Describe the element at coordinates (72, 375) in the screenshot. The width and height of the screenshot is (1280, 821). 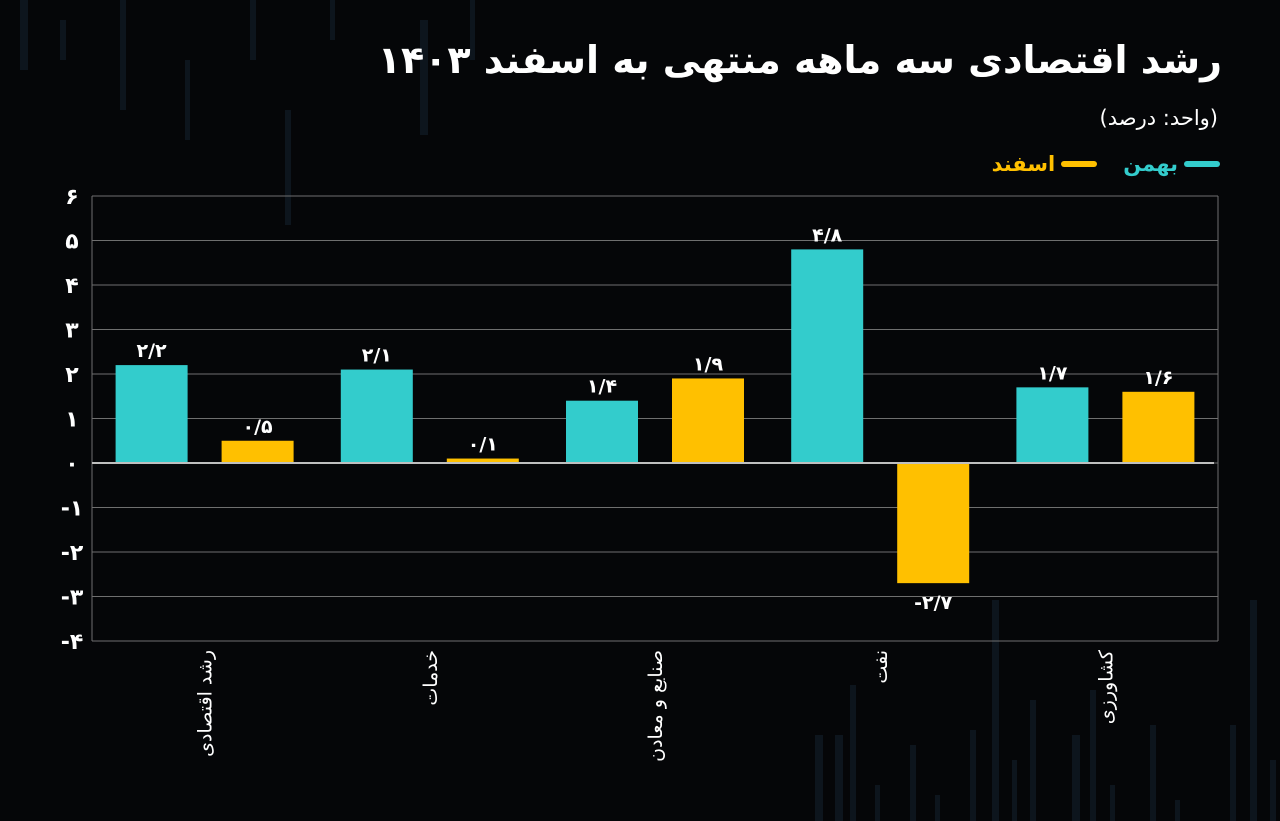
I see `y-tick-label: ۲` at that location.